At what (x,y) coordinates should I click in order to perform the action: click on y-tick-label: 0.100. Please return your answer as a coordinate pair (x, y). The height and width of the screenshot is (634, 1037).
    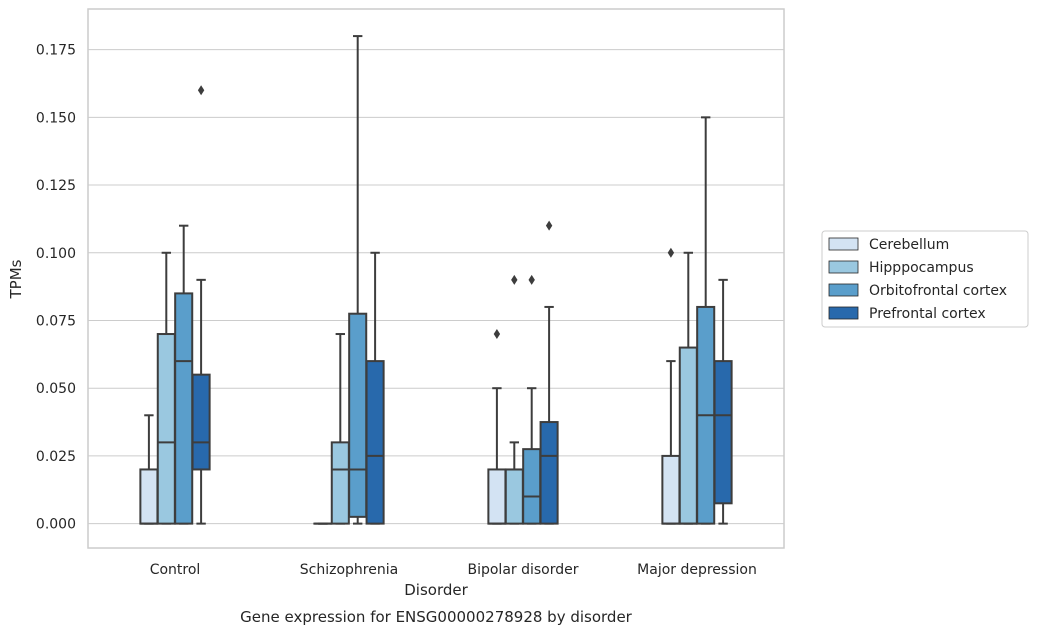
    Looking at the image, I should click on (56, 254).